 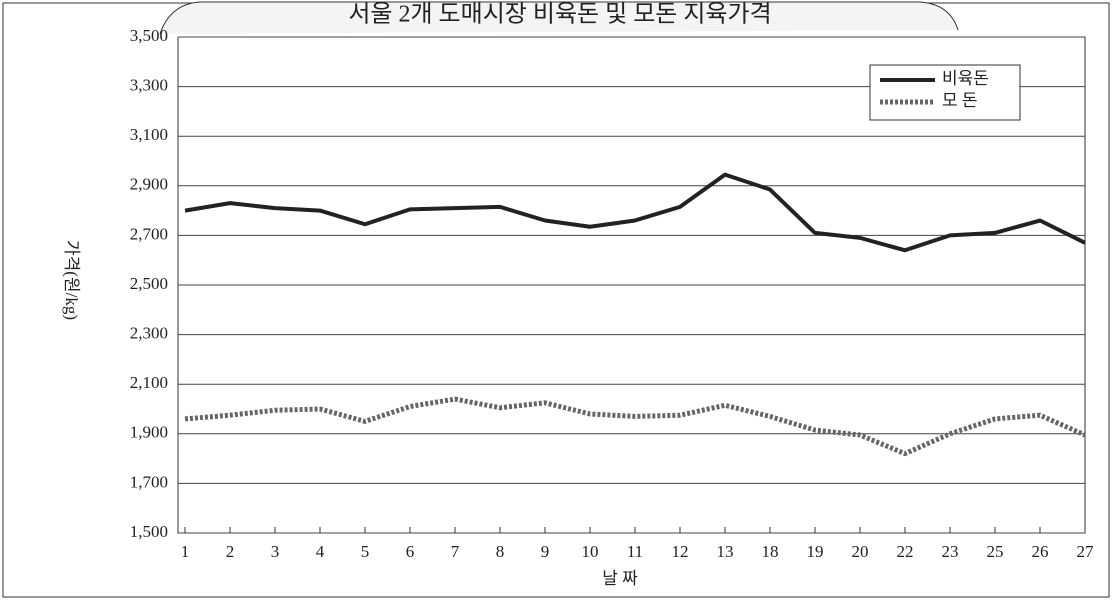 What do you see at coordinates (620, 578) in the screenshot?
I see `x-axis-label: 날 짜` at bounding box center [620, 578].